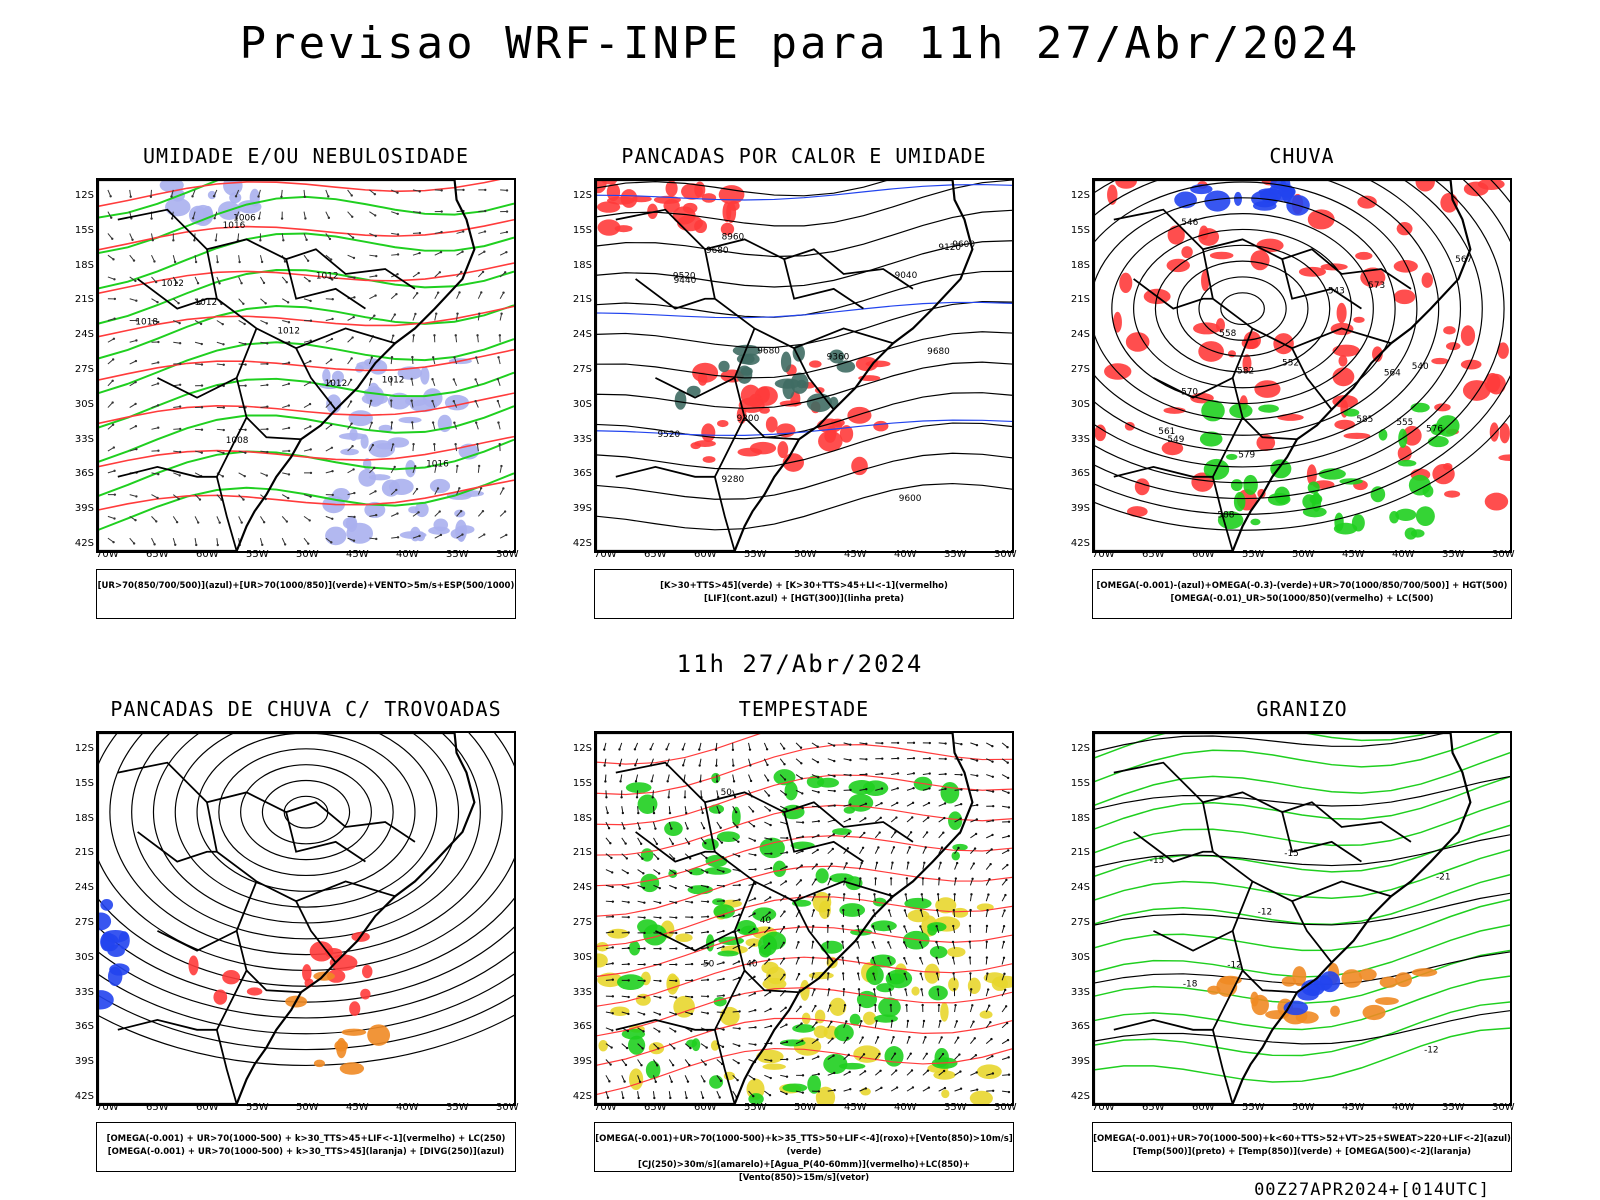 The image size is (1600, 1200). What do you see at coordinates (733, 237) in the screenshot?
I see `contour-label: 8960` at bounding box center [733, 237].